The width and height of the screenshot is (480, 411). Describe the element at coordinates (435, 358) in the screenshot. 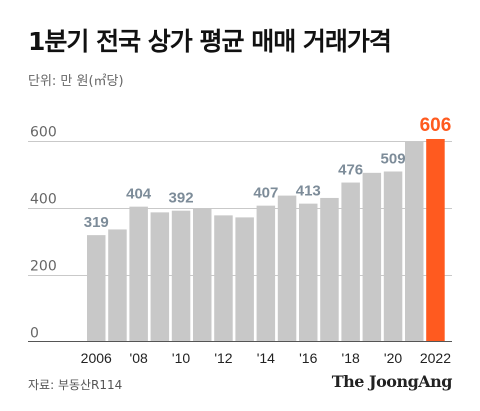

I see `x-tick-label: 2022` at that location.